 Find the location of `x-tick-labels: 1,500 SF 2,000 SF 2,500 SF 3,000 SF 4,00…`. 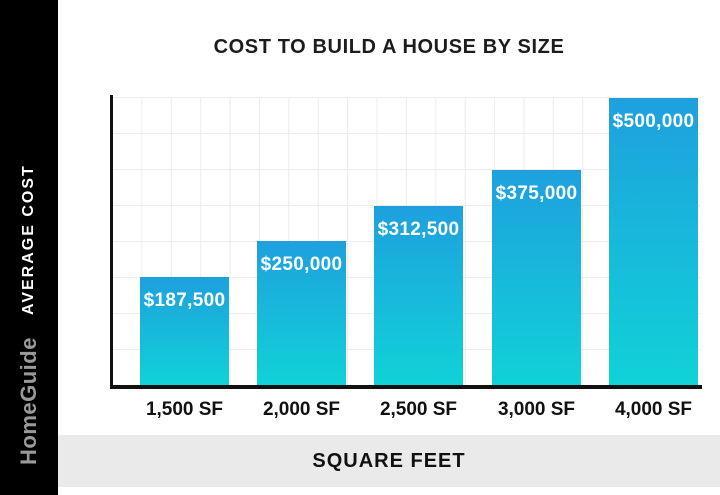

x-tick-labels: 1,500 SF 2,000 SF 2,500 SF 3,000 SF 4,00… is located at coordinates (406, 412).